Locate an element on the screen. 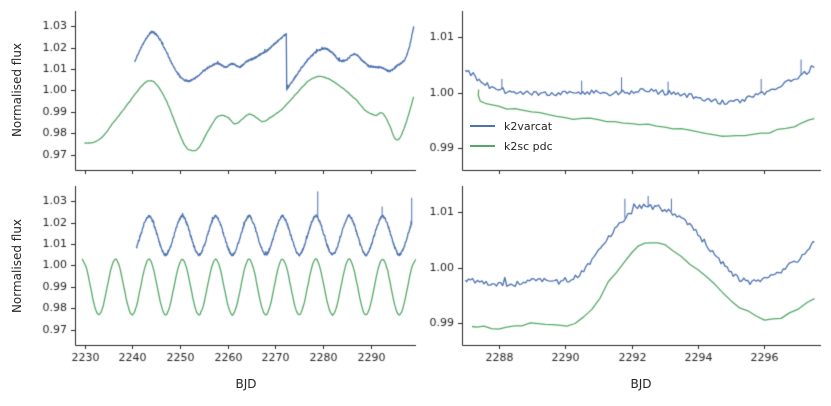 This screenshot has height=406, width=831. y-axis-label-bottom: Normalised flux is located at coordinates (17, 266).